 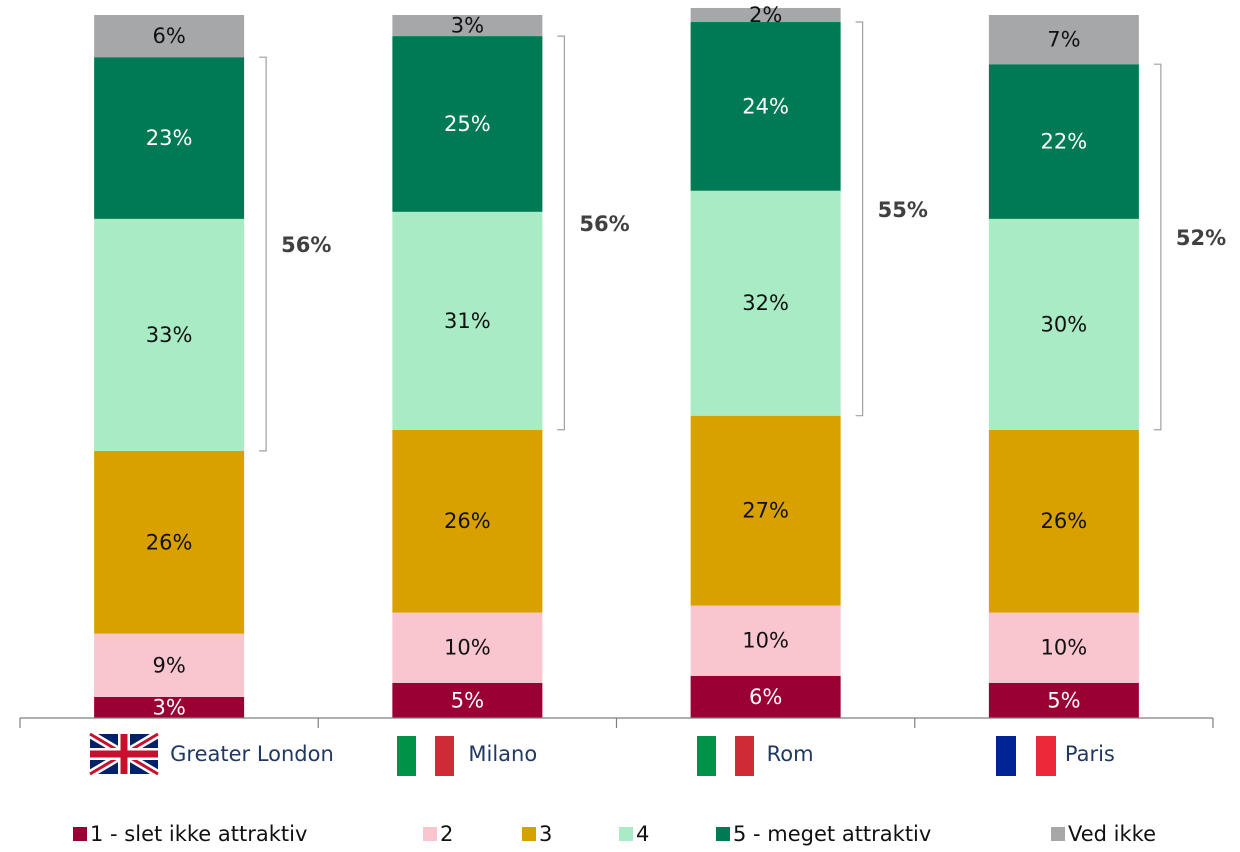 What do you see at coordinates (1112, 834) in the screenshot?
I see `legend-label: Ved ikke` at bounding box center [1112, 834].